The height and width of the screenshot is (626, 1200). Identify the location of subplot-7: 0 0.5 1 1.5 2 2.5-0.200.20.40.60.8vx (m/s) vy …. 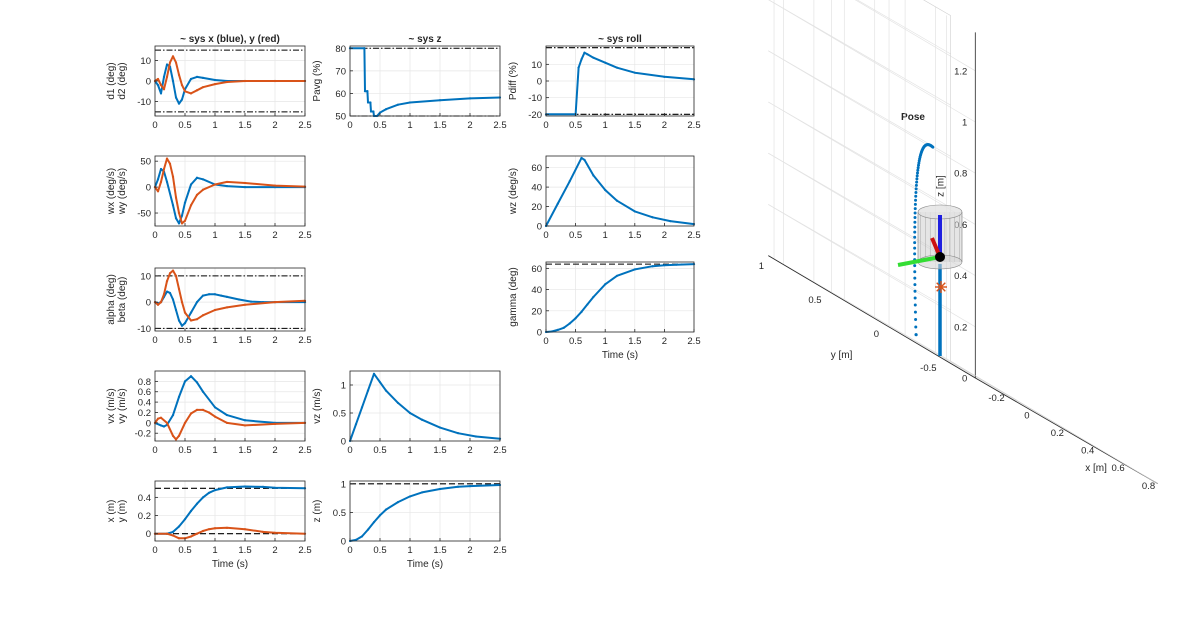
(209, 413).